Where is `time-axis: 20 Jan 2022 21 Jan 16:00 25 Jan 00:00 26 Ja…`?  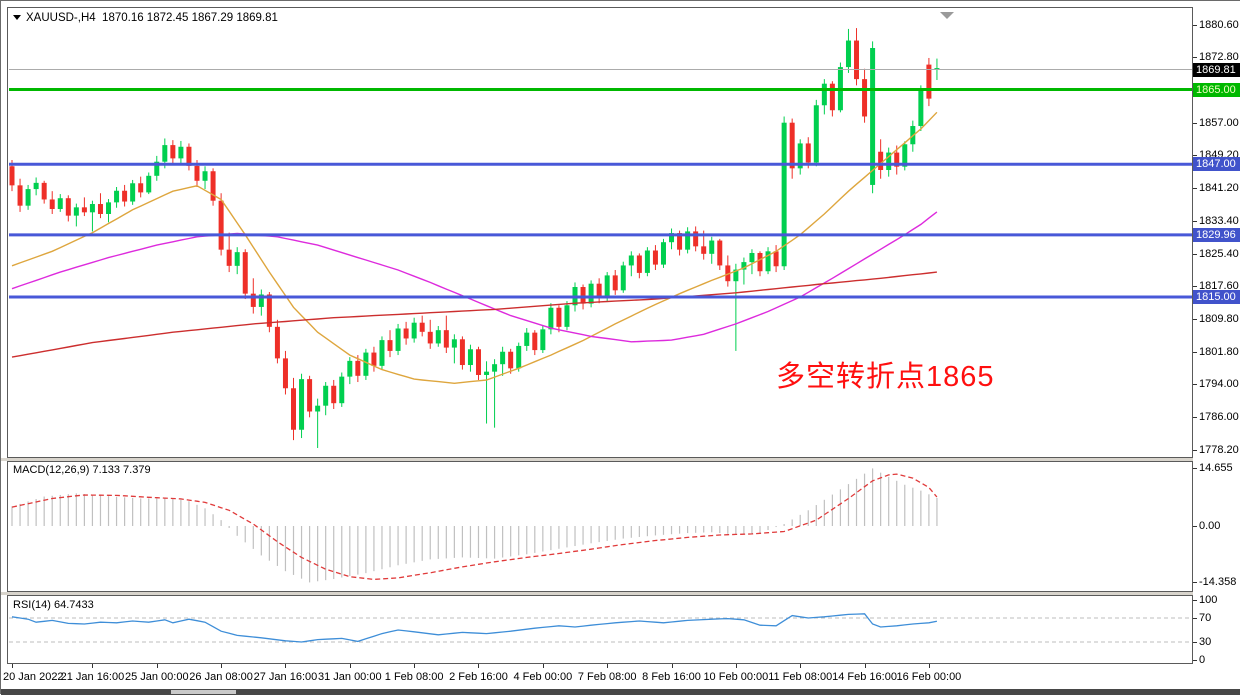
time-axis: 20 Jan 2022 21 Jan 16:00 25 Jan 00:00 26 Ja… is located at coordinates (620, 676).